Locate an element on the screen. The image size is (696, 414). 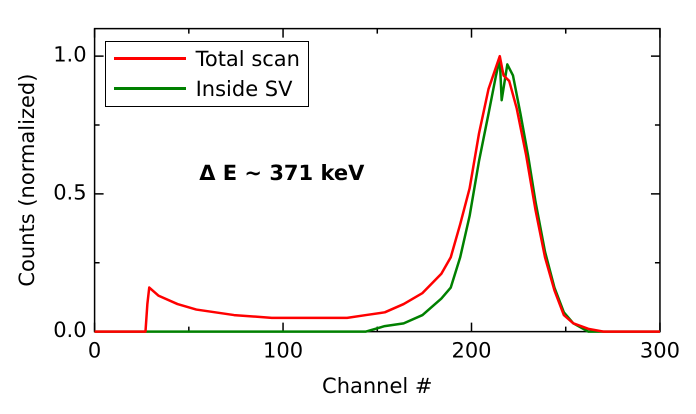
x-tick-label: 300 is located at coordinates (660, 350).